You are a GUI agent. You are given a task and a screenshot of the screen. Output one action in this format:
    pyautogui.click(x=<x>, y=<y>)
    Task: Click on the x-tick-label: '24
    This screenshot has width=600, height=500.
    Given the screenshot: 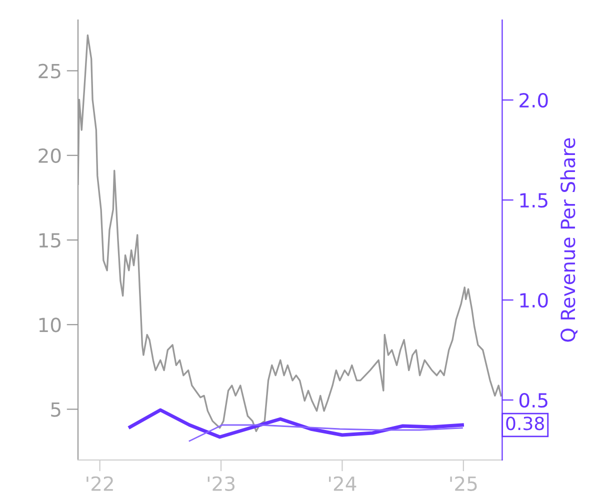 What is the action you would take?
    pyautogui.click(x=342, y=483)
    